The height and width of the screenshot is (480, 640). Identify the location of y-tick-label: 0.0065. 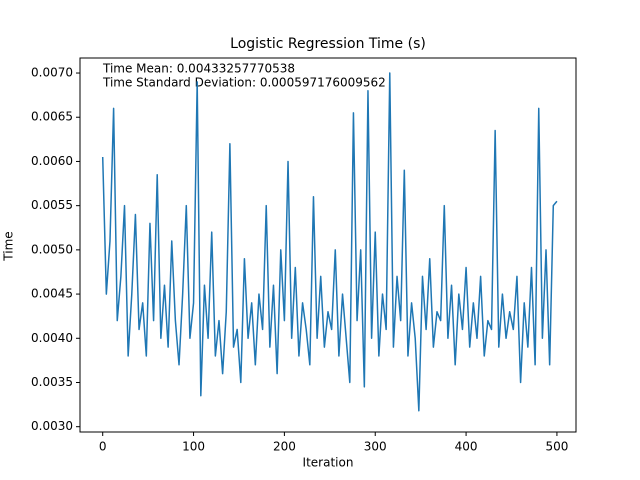
(52, 117).